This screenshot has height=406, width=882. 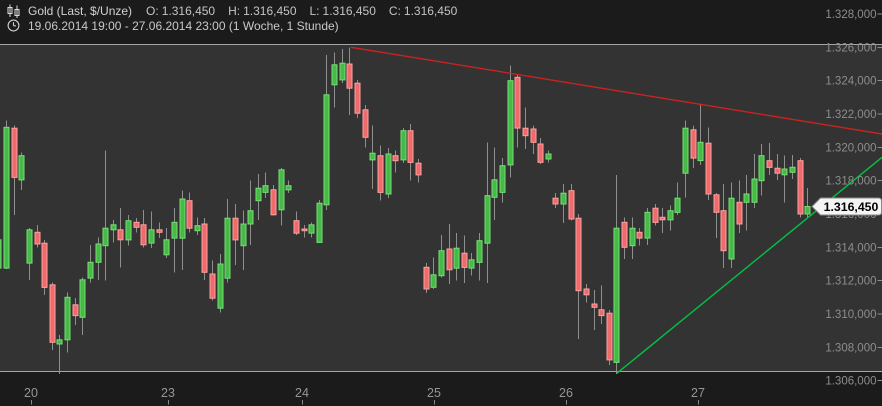 I want to click on high-label: H:, so click(x=234, y=10).